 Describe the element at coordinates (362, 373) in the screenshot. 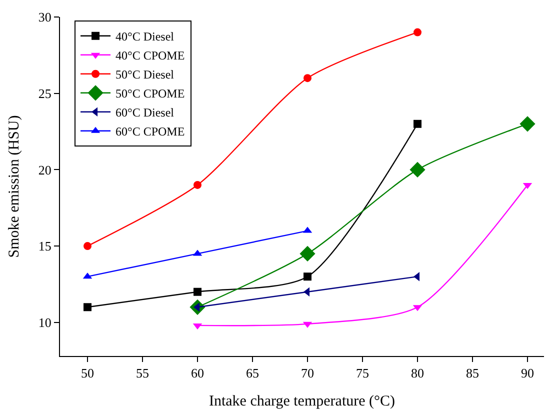

I see `x-tick-label: 75` at that location.